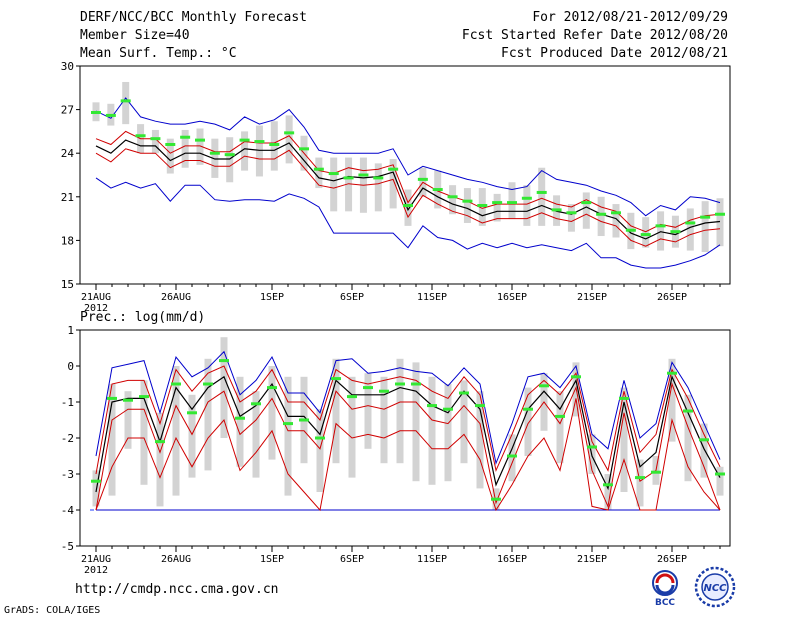 The width and height of the screenshot is (800, 618). What do you see at coordinates (67, 110) in the screenshot?
I see `temperature-ytick-label: 27` at bounding box center [67, 110].